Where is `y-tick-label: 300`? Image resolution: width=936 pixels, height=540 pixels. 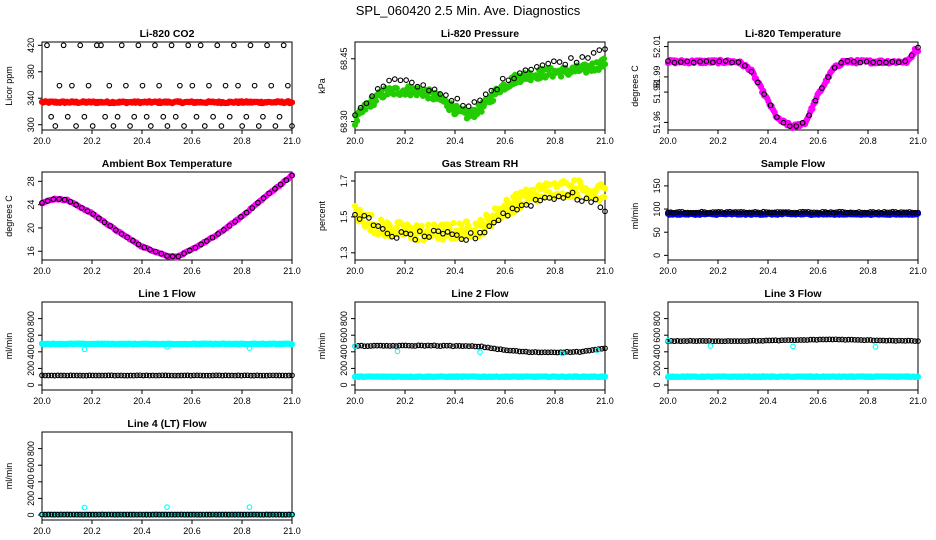
y-tick-label: 300 is located at coordinates (31, 124).